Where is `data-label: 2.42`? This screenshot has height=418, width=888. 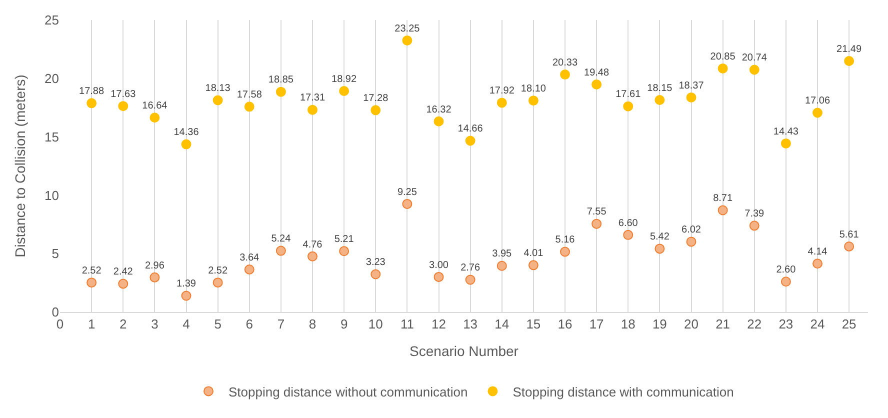 data-label: 2.42 is located at coordinates (123, 272).